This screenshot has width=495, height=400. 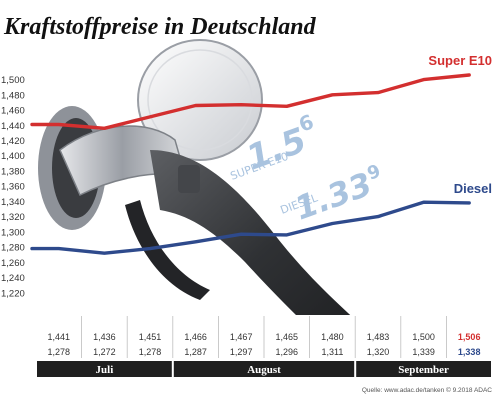 I want to click on data-label: 1,451, so click(x=150, y=337).